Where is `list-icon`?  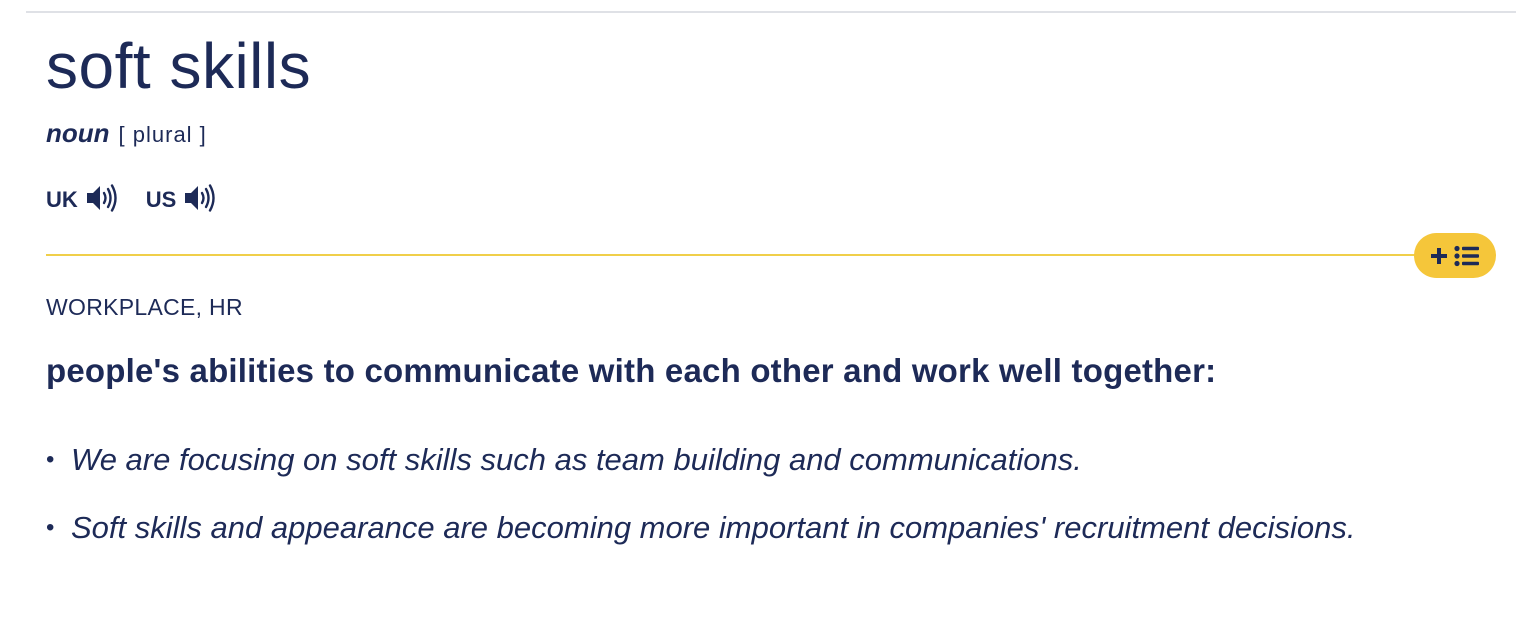
list-icon is located at coordinates (1467, 256).